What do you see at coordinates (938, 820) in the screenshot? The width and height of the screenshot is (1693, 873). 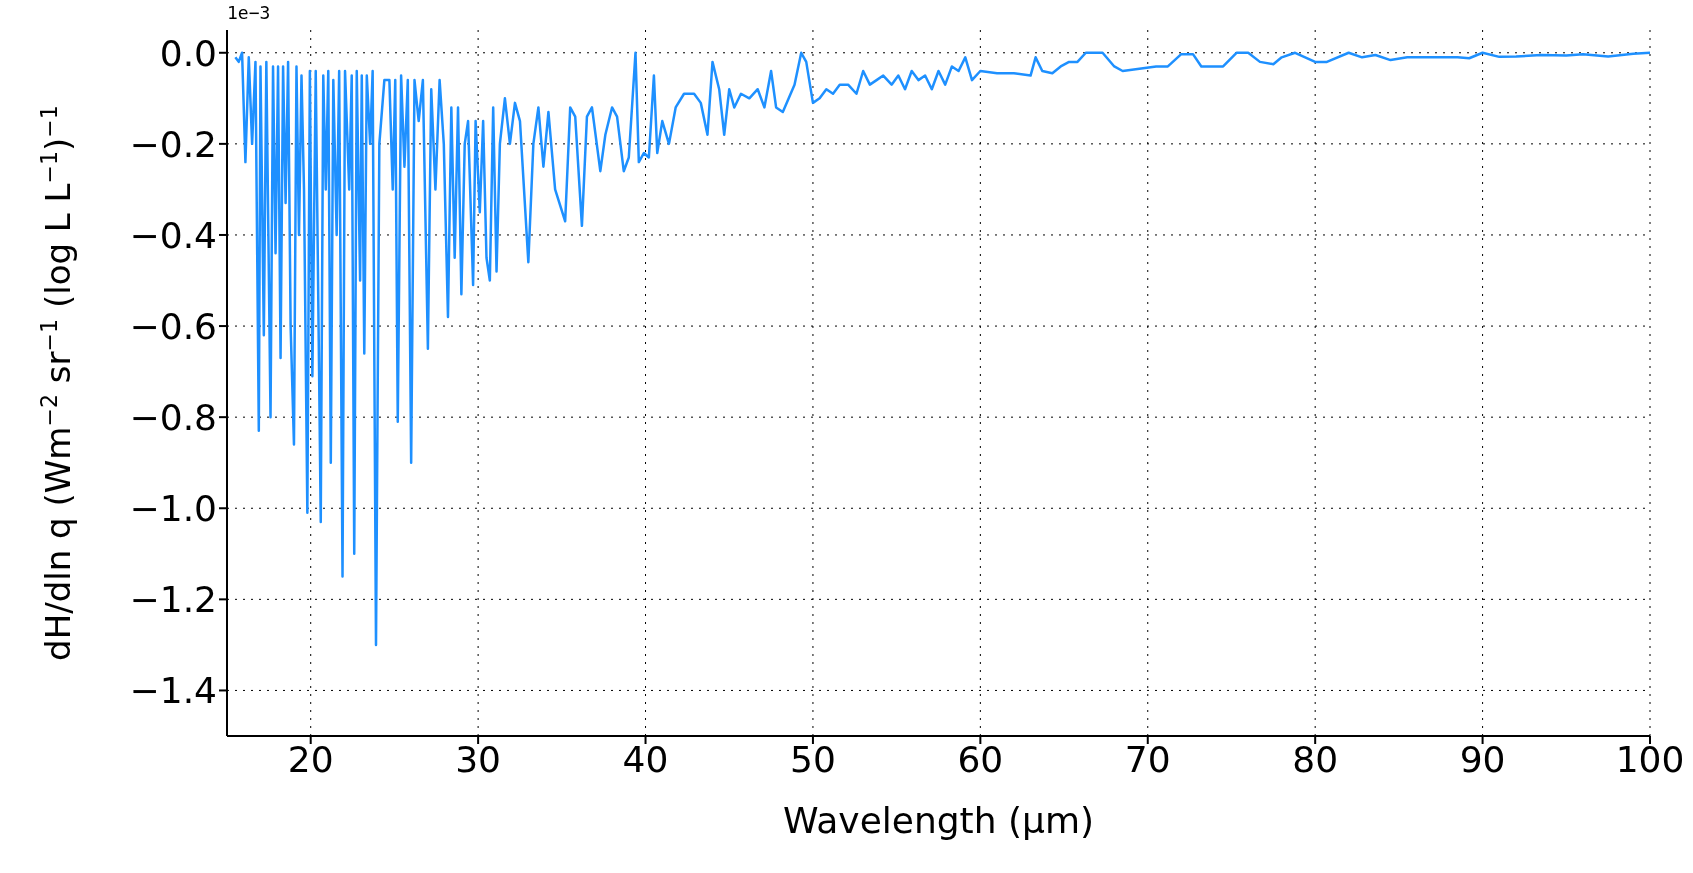 I see `x-axis-title: Wavelength (μm)` at bounding box center [938, 820].